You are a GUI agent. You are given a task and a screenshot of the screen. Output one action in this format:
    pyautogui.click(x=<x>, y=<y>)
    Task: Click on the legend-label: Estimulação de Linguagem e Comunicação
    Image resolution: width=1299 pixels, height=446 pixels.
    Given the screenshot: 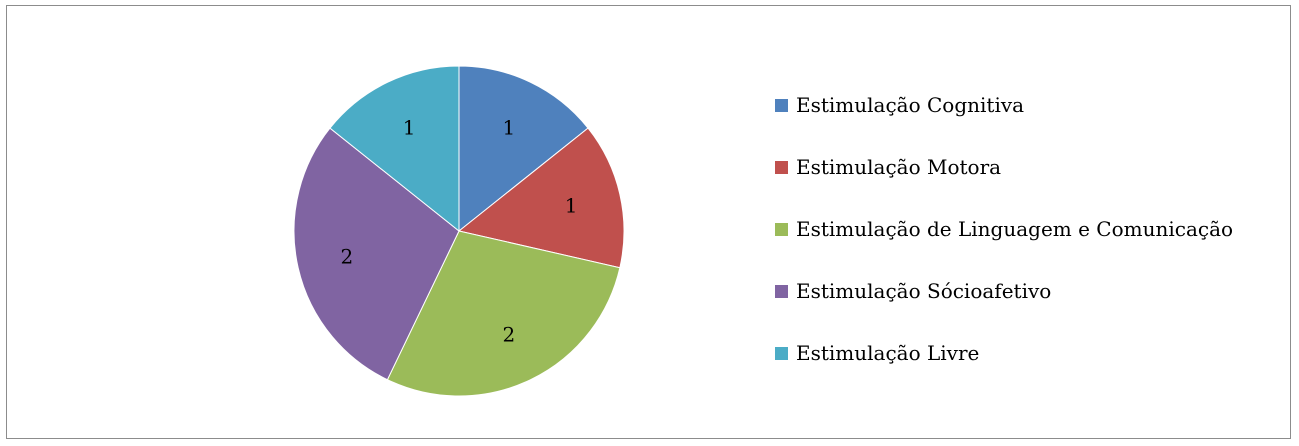 What is the action you would take?
    pyautogui.click(x=1015, y=229)
    